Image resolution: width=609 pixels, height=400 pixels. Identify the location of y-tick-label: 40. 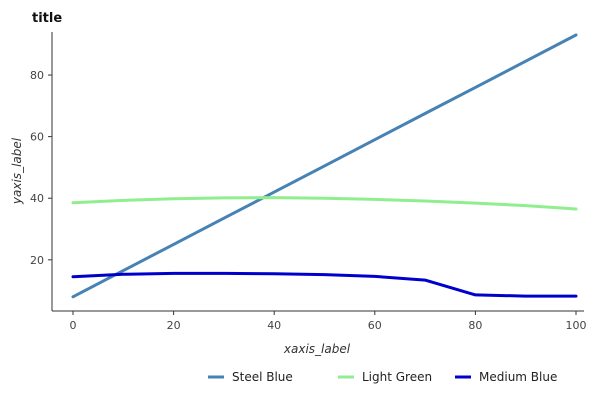
(37, 198).